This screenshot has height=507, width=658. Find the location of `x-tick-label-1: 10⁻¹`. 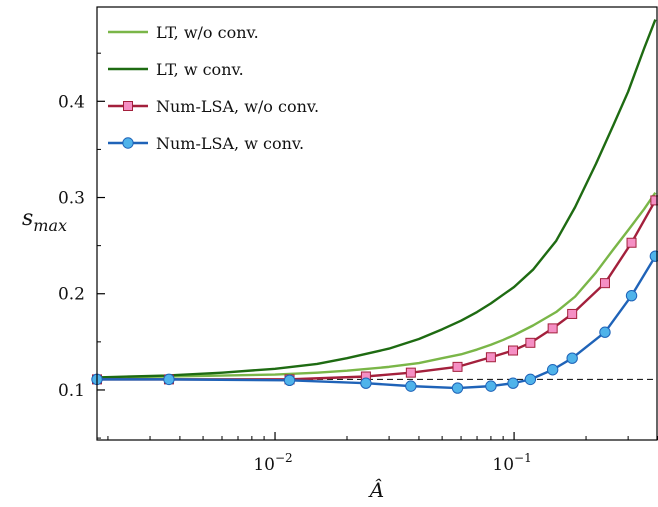

x-tick-label-1: 10⁻¹ is located at coordinates (511, 463).